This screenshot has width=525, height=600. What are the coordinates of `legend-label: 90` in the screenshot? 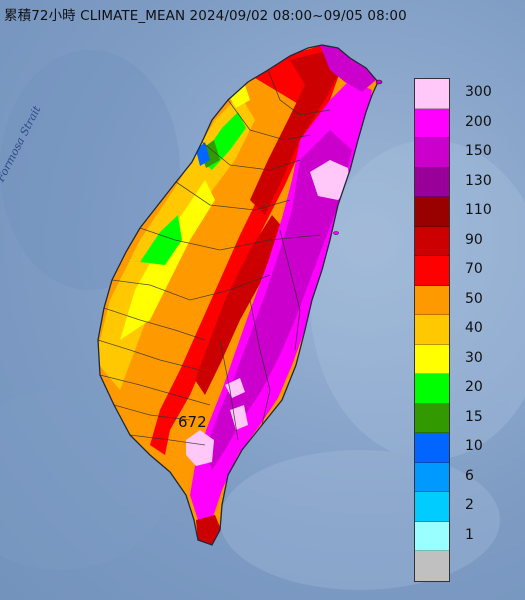 It's located at (474, 239).